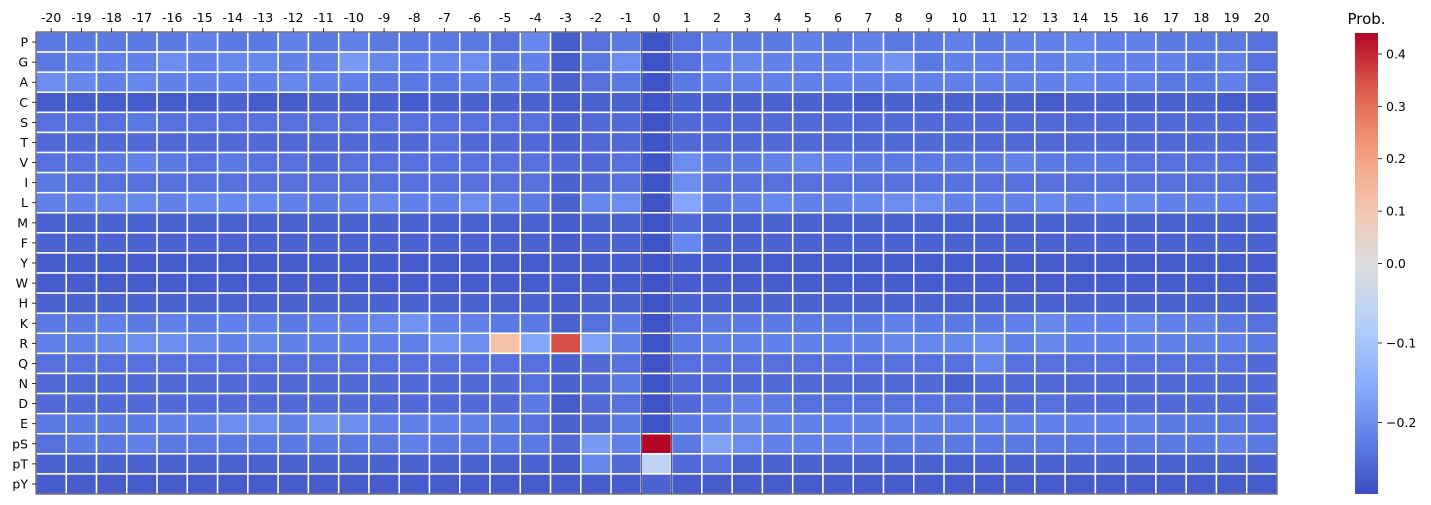 This screenshot has width=1431, height=505. I want to click on colorbar-tick-label: 0.0, so click(1396, 263).